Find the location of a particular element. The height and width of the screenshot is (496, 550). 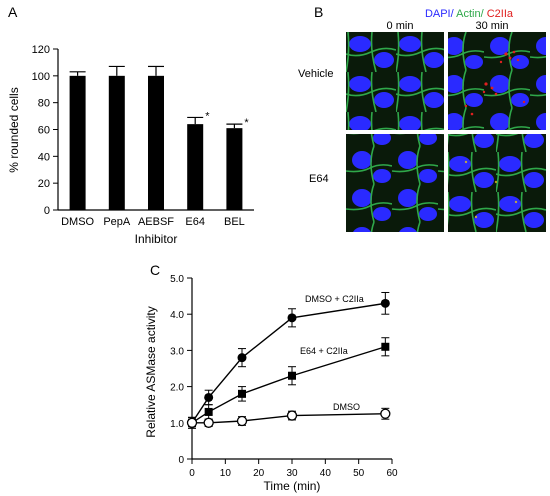

bar-chart-y-axis-label: % rounded cells is located at coordinates (14, 129).